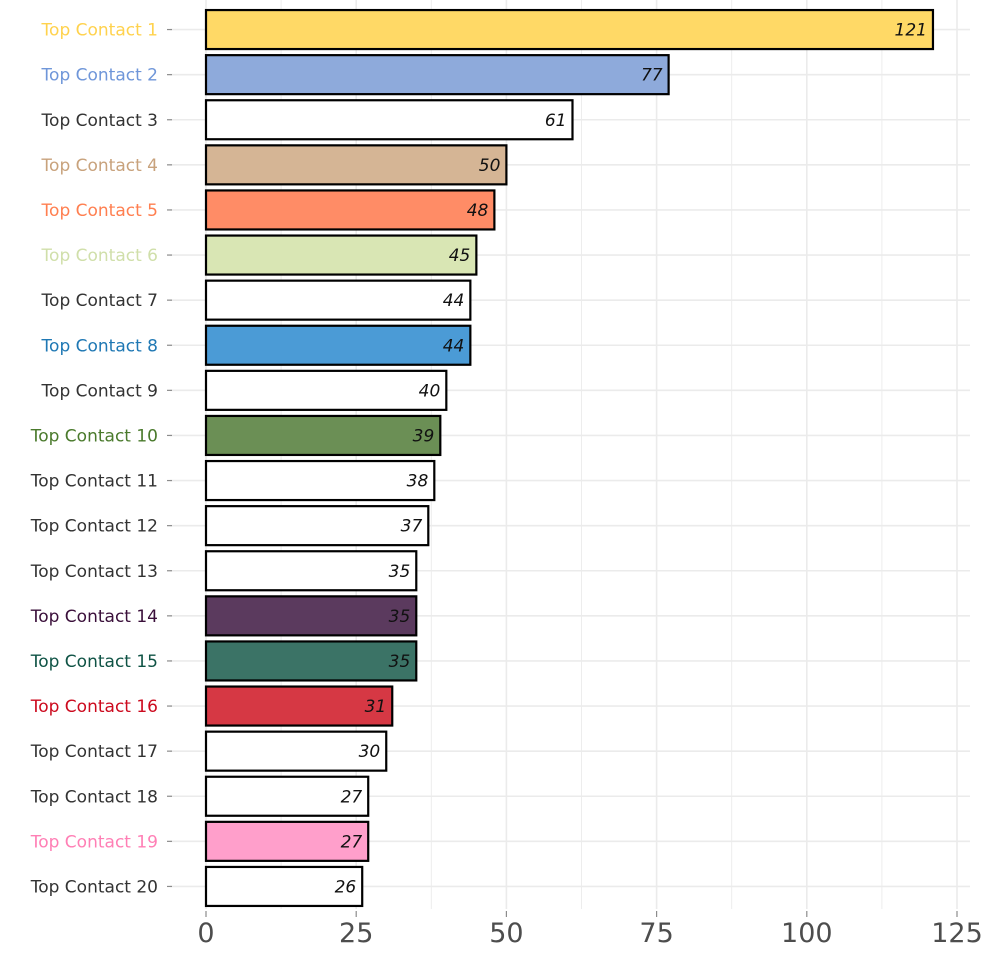 The image size is (988, 955). Describe the element at coordinates (418, 482) in the screenshot. I see `value-label: 38` at that location.